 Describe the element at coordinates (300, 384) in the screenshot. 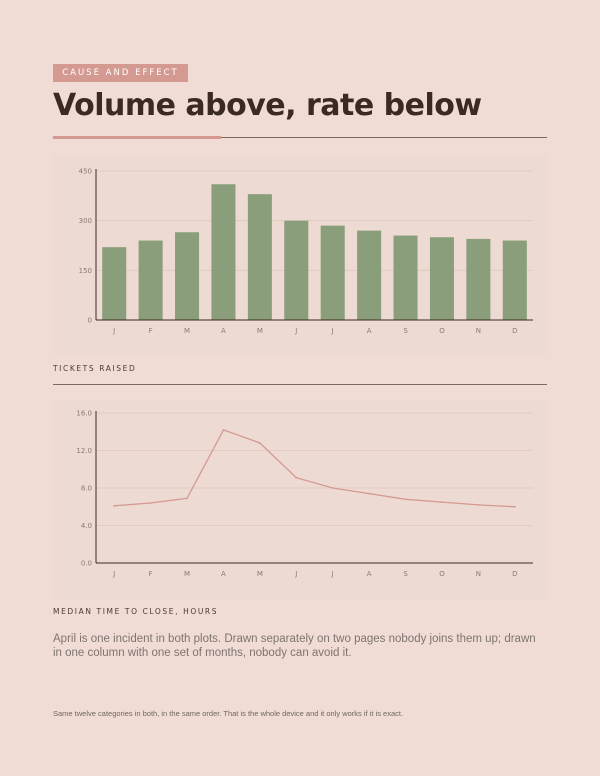

I see `divider-rule` at that location.